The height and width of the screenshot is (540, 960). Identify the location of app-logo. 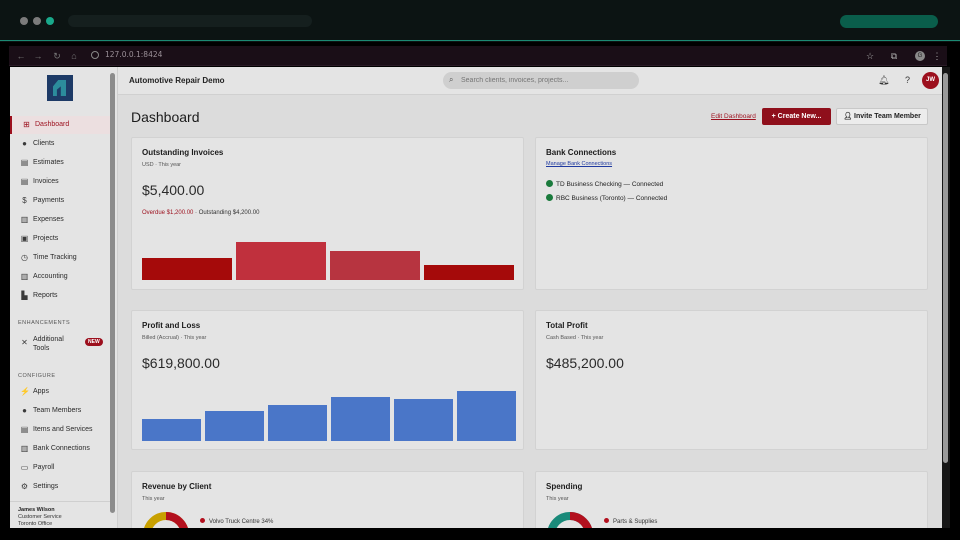
(60, 88).